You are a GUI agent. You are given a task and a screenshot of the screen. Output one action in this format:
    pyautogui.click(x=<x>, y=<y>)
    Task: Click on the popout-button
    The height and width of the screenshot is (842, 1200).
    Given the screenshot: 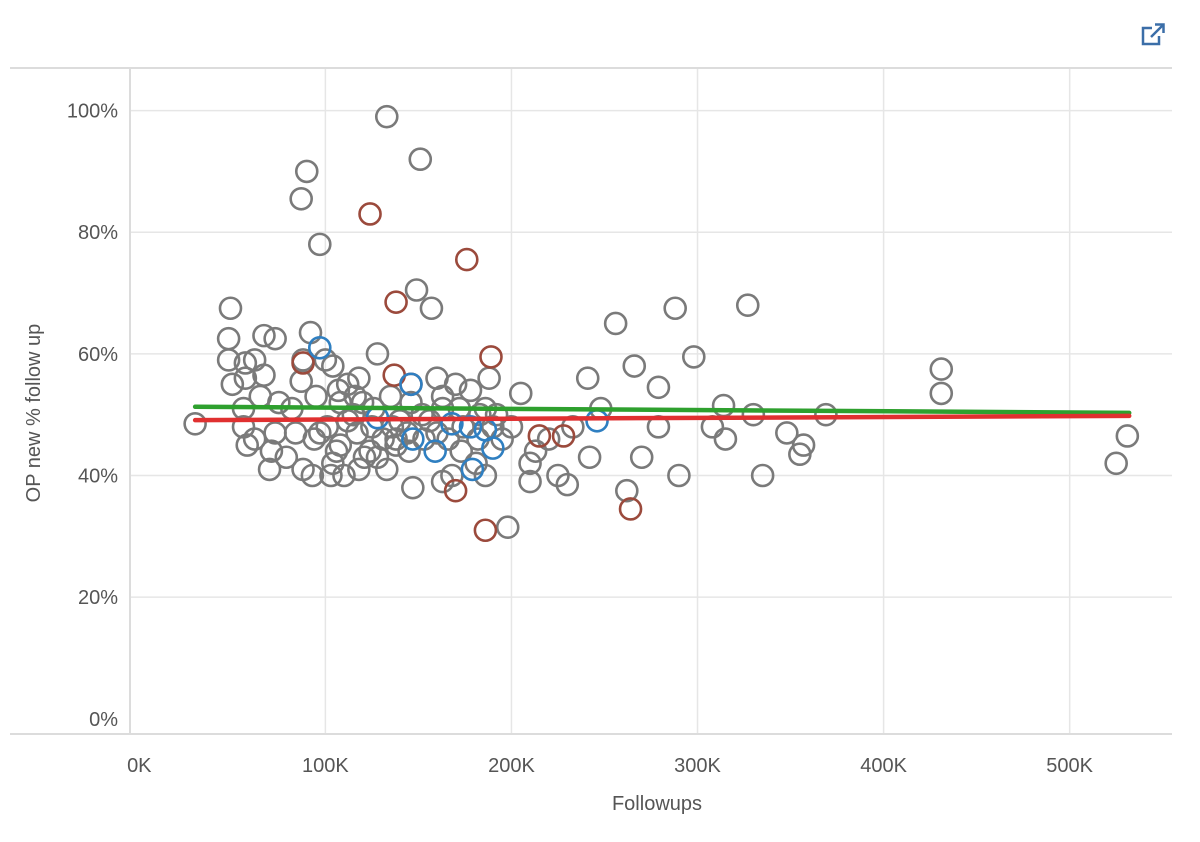 What is the action you would take?
    pyautogui.click(x=1153, y=35)
    